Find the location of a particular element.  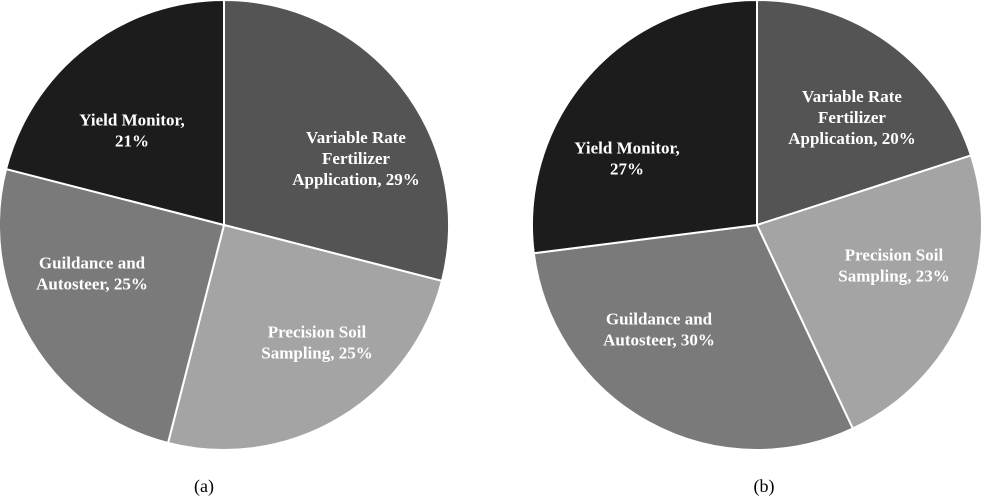

pie-slice-guildance-and-autosteer is located at coordinates (113, 306).